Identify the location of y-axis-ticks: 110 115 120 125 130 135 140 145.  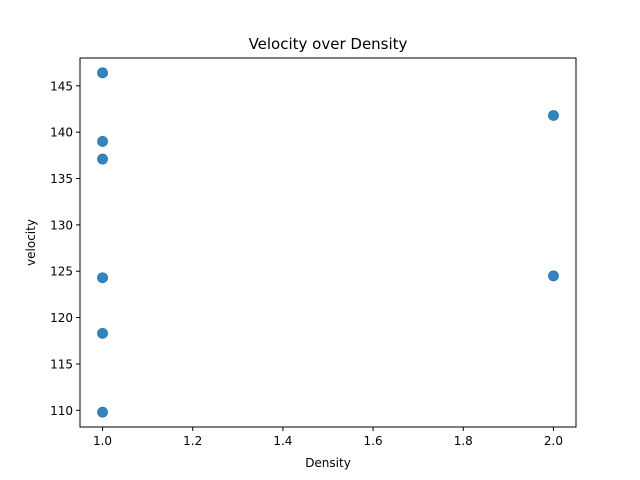
(65, 248).